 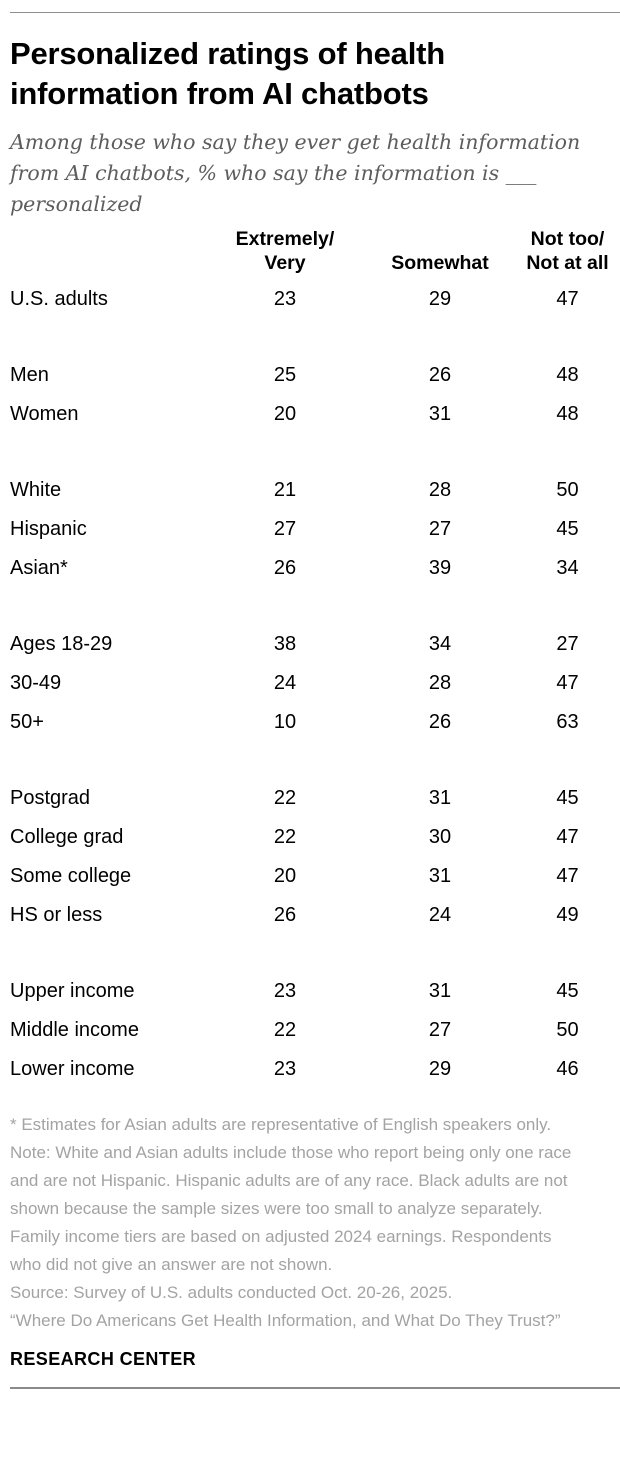 I want to click on table-row: Women 20 31 48, so click(x=315, y=414).